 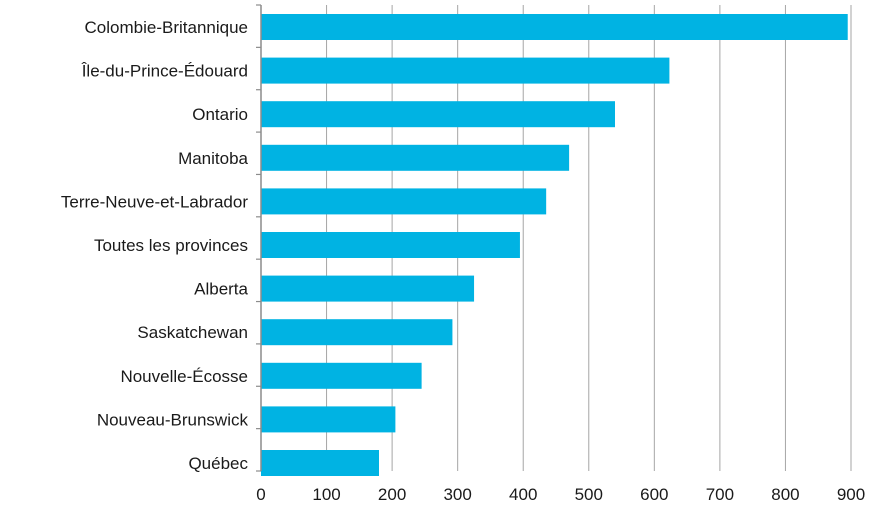 What do you see at coordinates (213, 158) in the screenshot?
I see `category-label: Manitoba` at bounding box center [213, 158].